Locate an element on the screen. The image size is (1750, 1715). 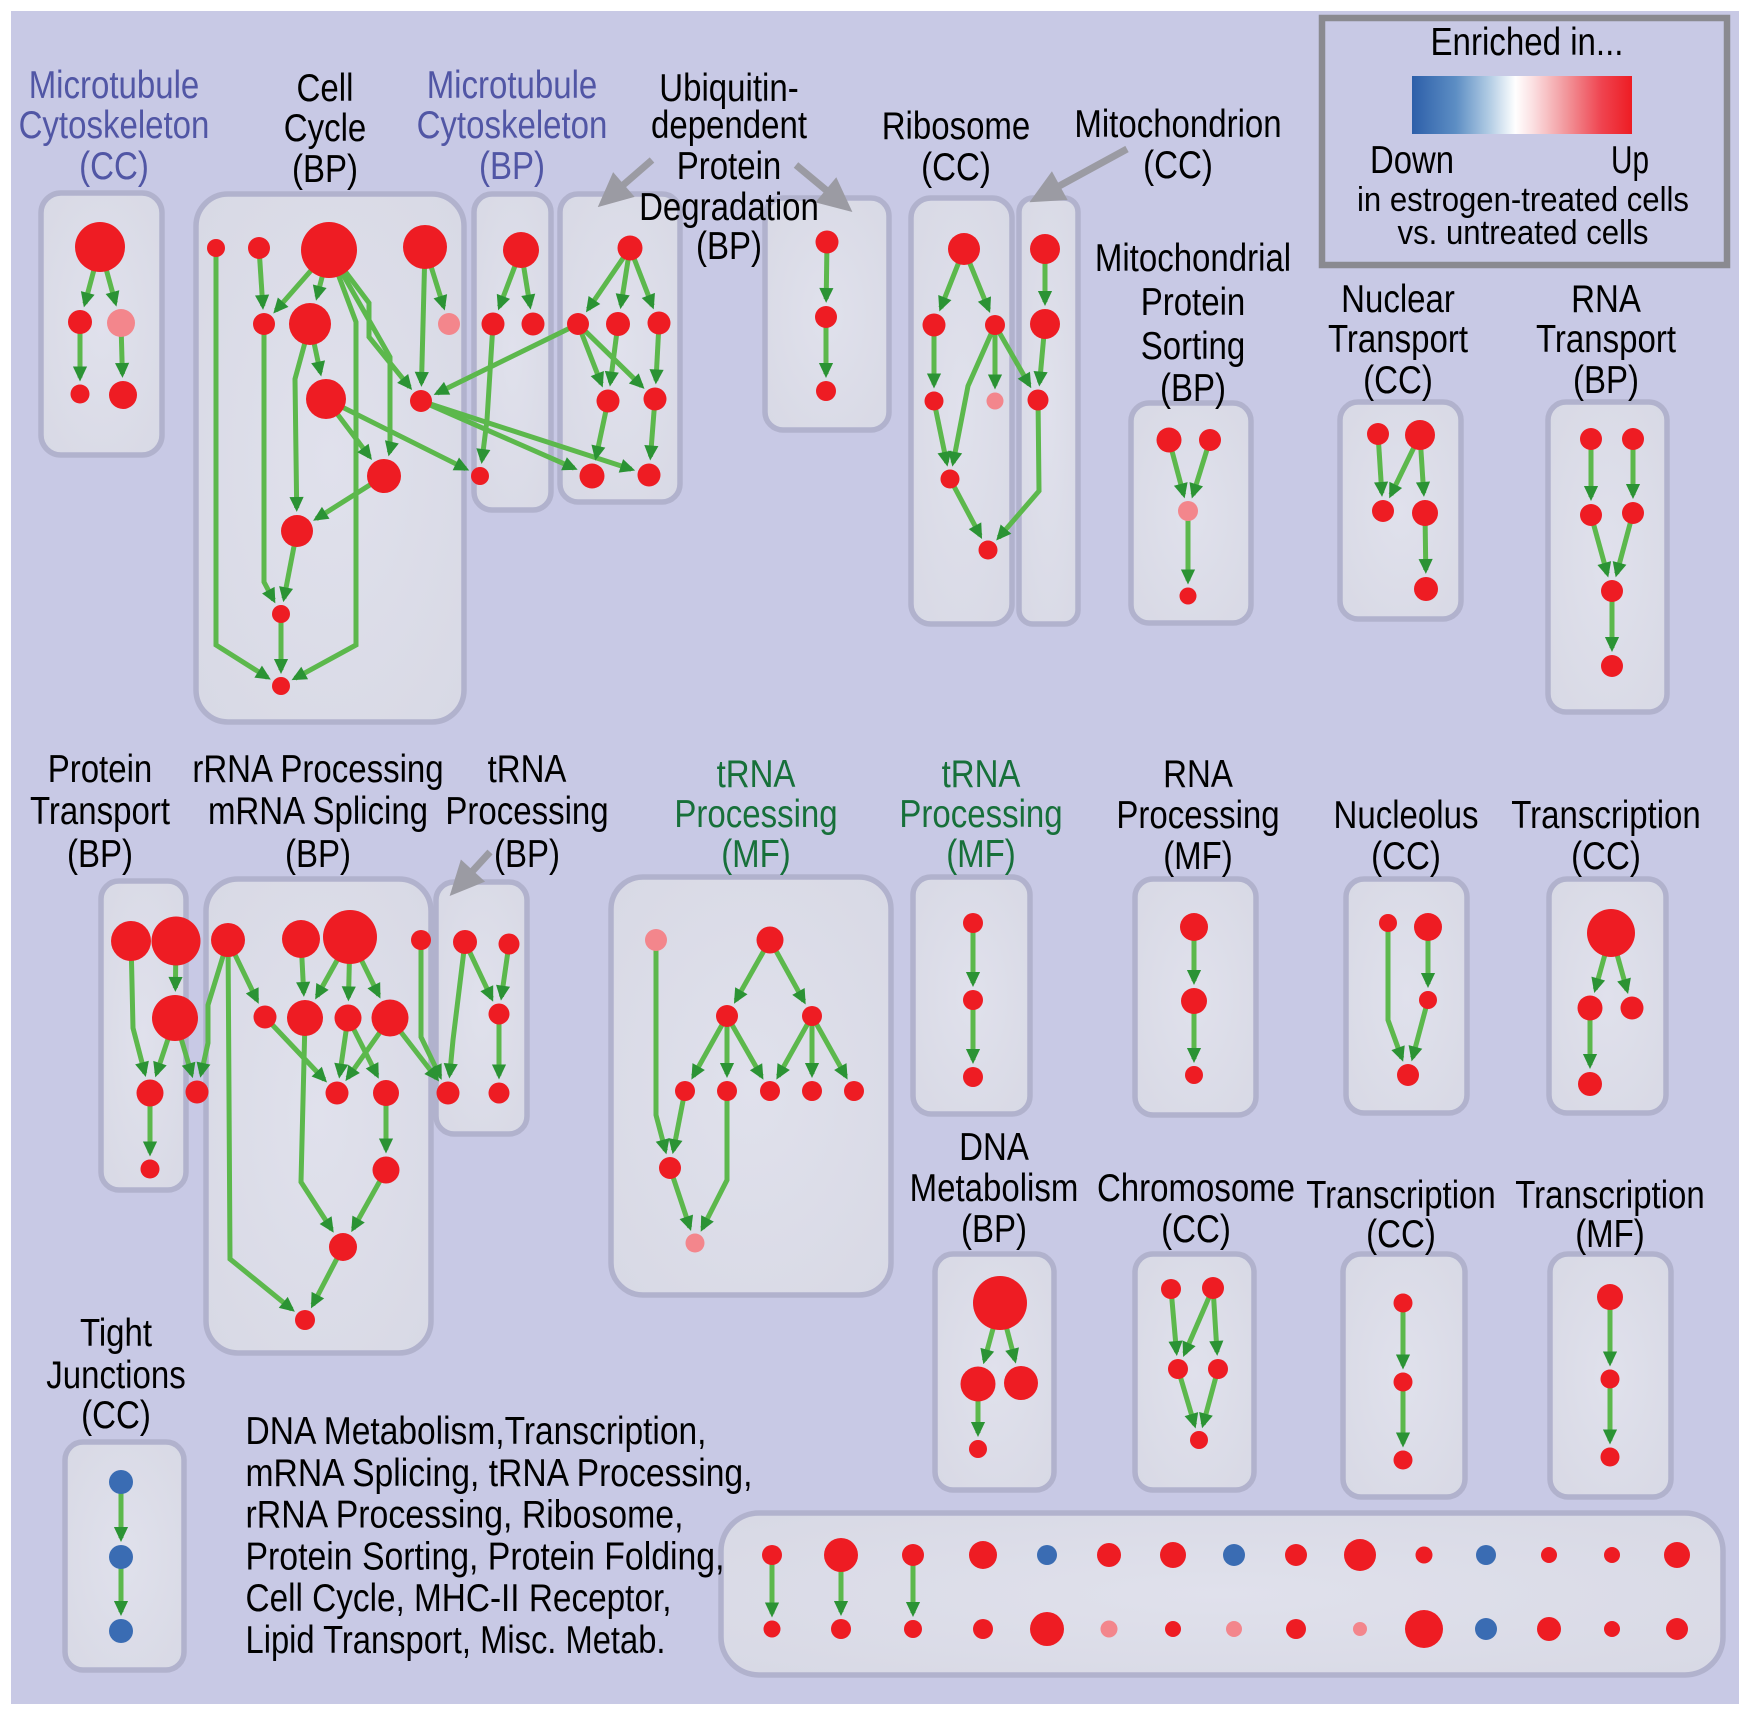
svg-text: Ribosome is located at coordinates (956, 126).